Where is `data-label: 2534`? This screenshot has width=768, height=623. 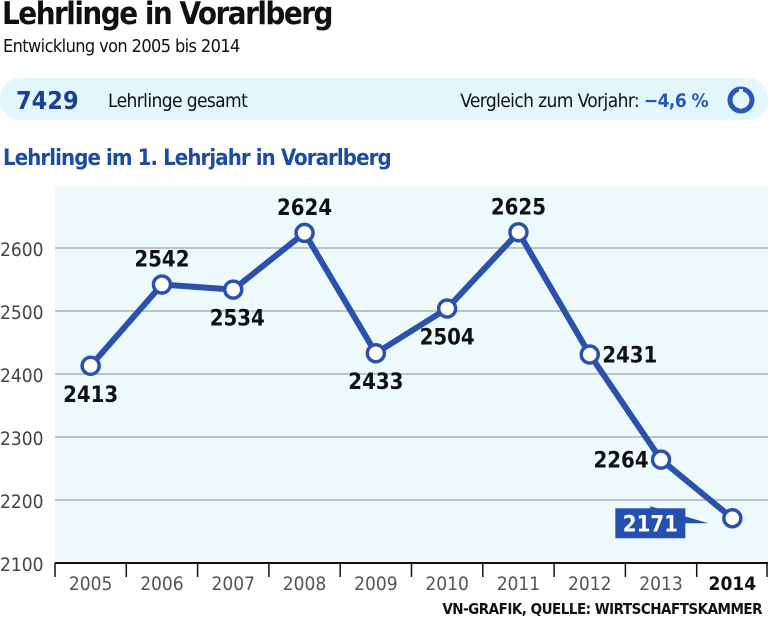 data-label: 2534 is located at coordinates (237, 319).